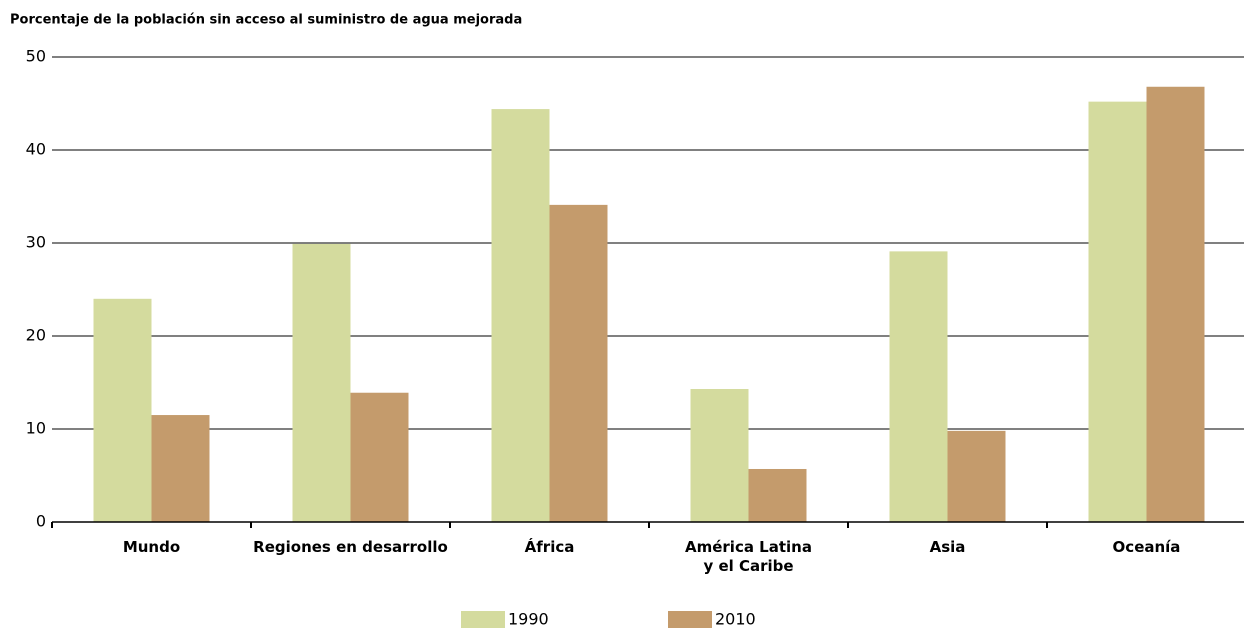 Image resolution: width=1244 pixels, height=628 pixels. I want to click on legend-label: 1990, so click(528, 619).